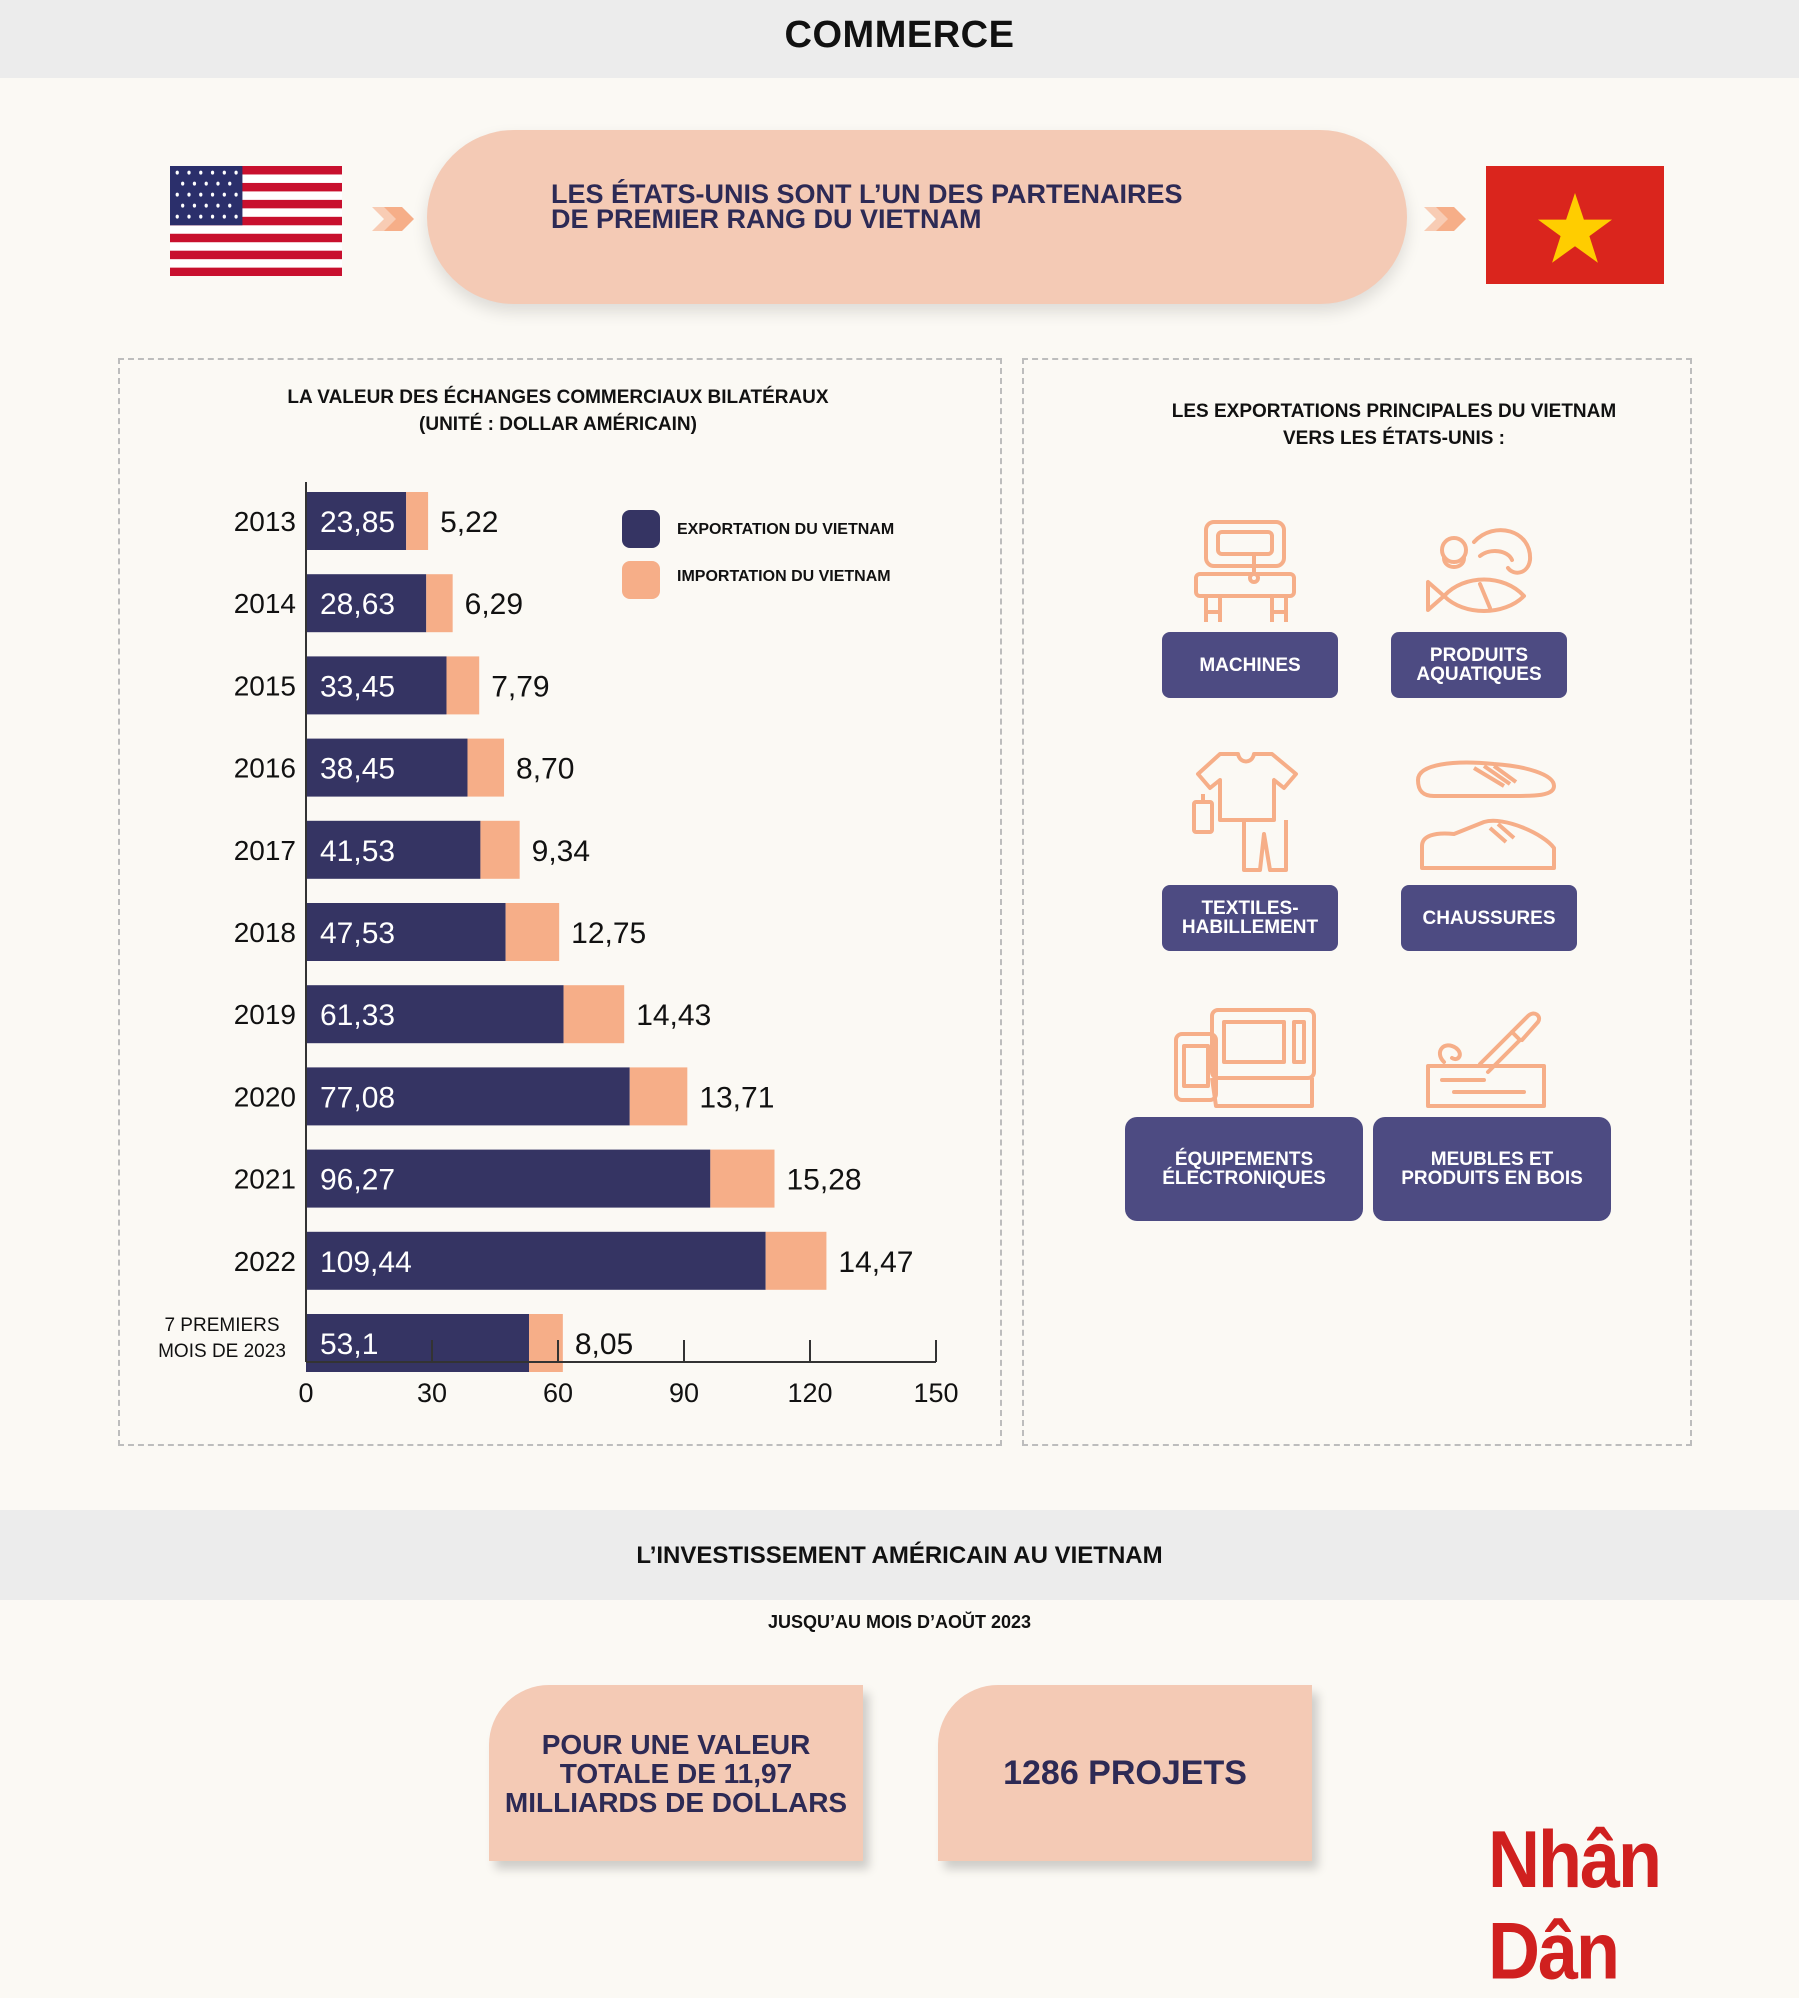  Describe the element at coordinates (1250, 918) in the screenshot. I see `tag-textiles: TEXTILES- HABILLEMENT` at that location.